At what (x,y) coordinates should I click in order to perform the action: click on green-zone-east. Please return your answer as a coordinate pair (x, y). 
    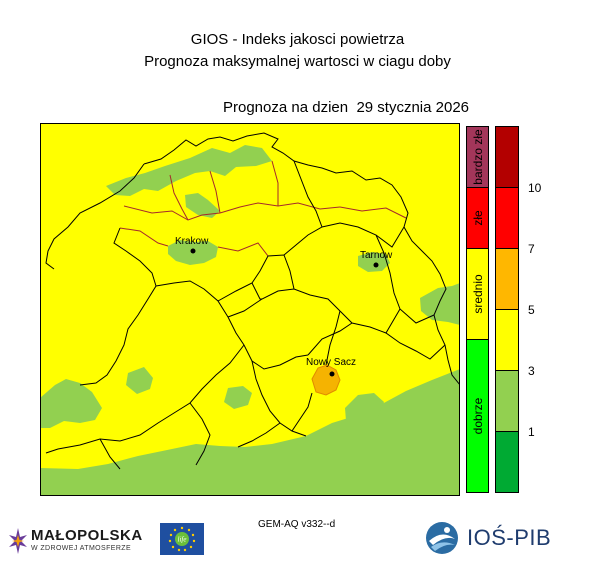
    Looking at the image, I should click on (440, 304).